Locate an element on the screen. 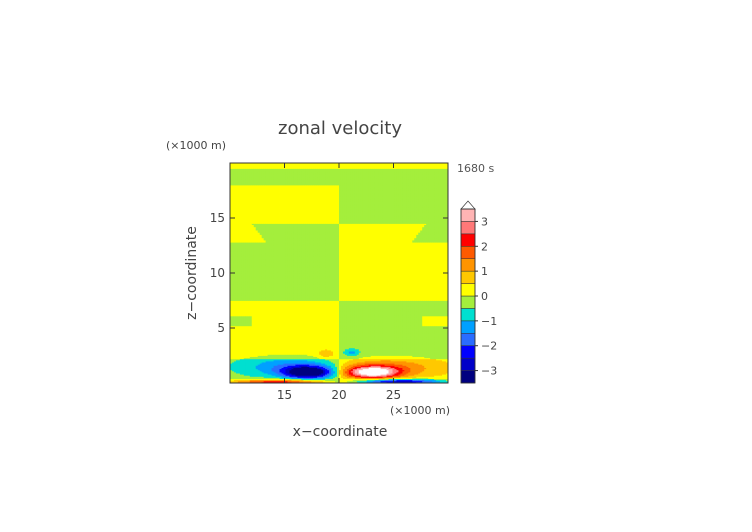 The height and width of the screenshot is (532, 752). chart-title: zonal velocity is located at coordinates (340, 128).